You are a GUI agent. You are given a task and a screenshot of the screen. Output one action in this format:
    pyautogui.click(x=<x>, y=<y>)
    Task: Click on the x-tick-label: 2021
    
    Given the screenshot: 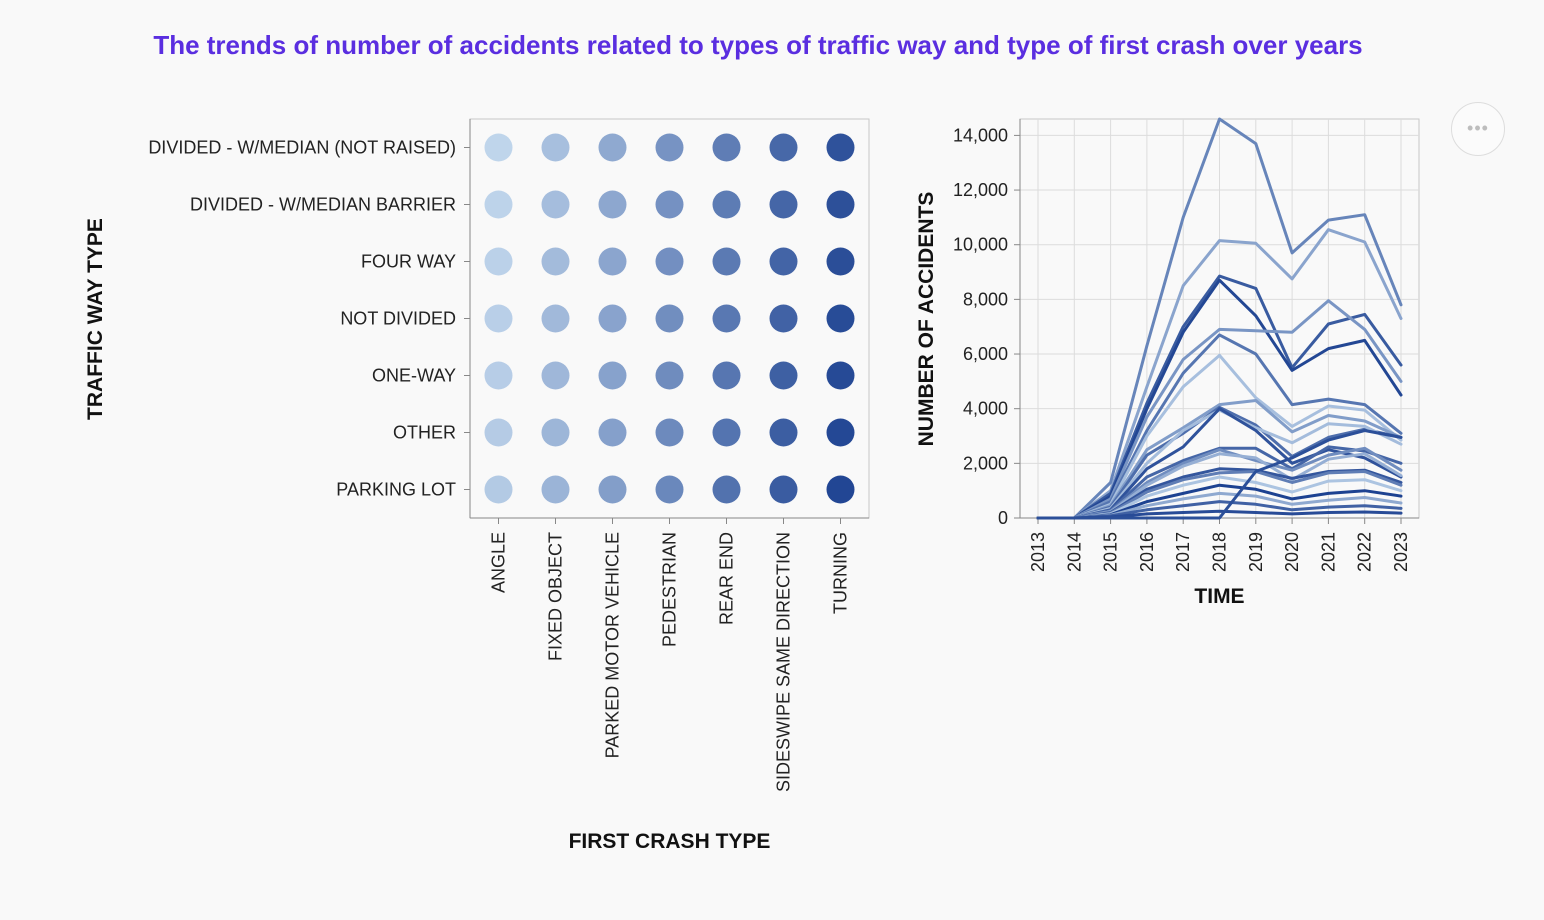 What is the action you would take?
    pyautogui.click(x=1328, y=552)
    